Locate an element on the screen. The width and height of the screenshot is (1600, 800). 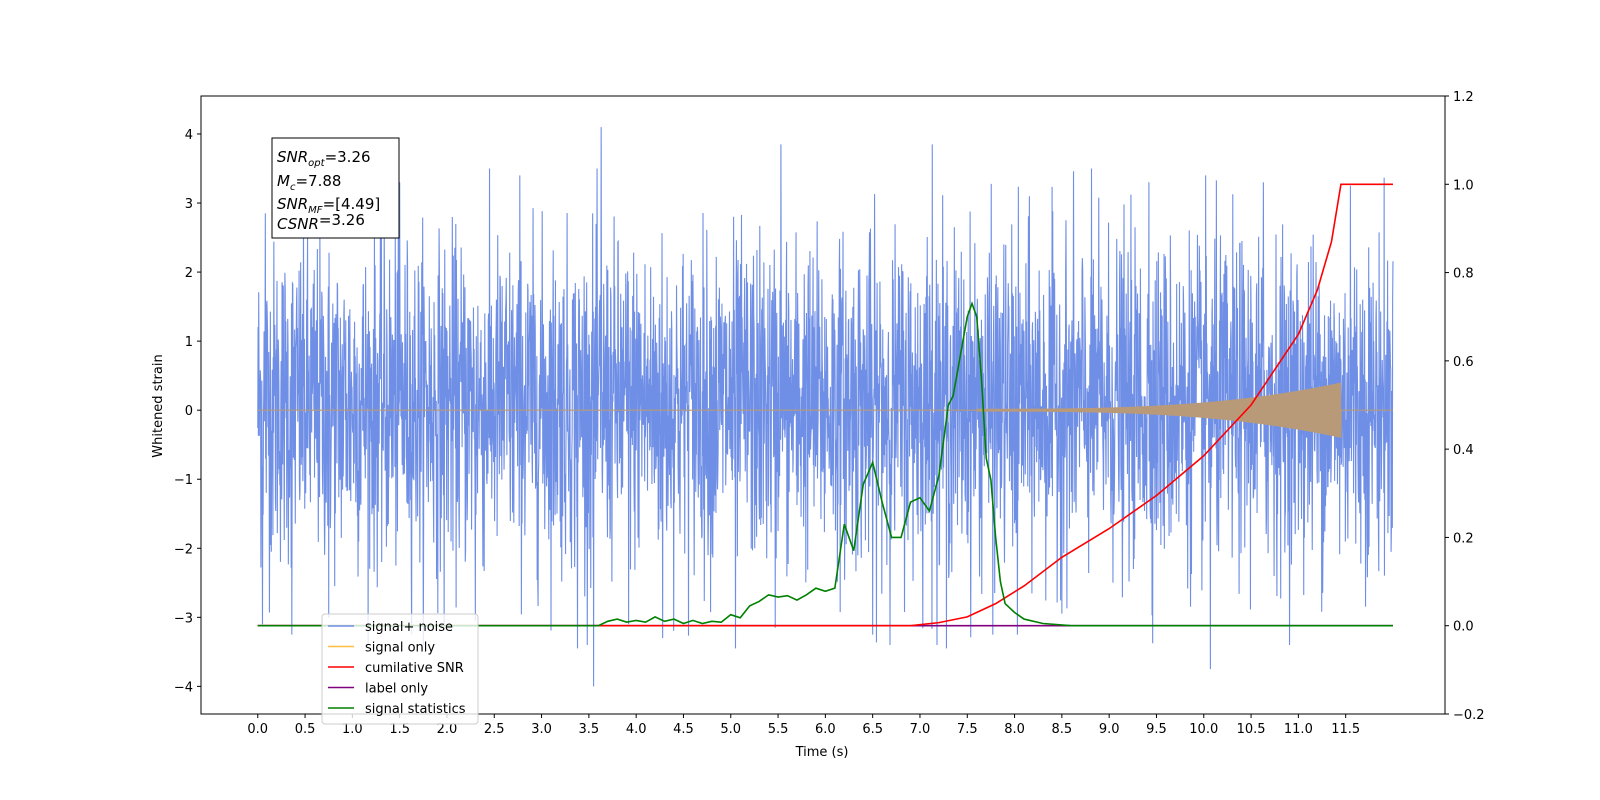
x-tick-label: 10.0 is located at coordinates (1203, 729).